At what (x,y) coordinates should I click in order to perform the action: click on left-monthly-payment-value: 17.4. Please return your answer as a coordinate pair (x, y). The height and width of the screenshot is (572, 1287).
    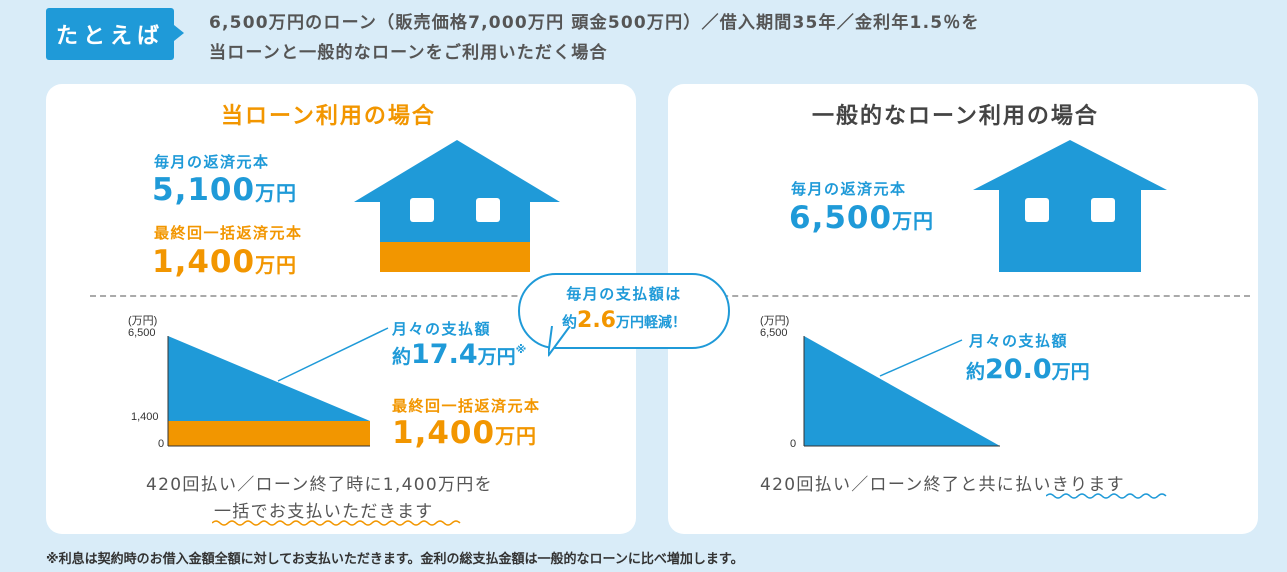
    Looking at the image, I should click on (444, 354).